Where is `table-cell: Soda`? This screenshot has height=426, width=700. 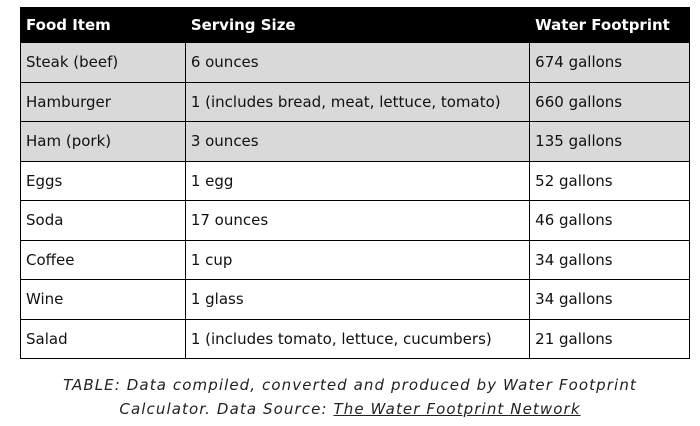
table-cell: Soda is located at coordinates (103, 220).